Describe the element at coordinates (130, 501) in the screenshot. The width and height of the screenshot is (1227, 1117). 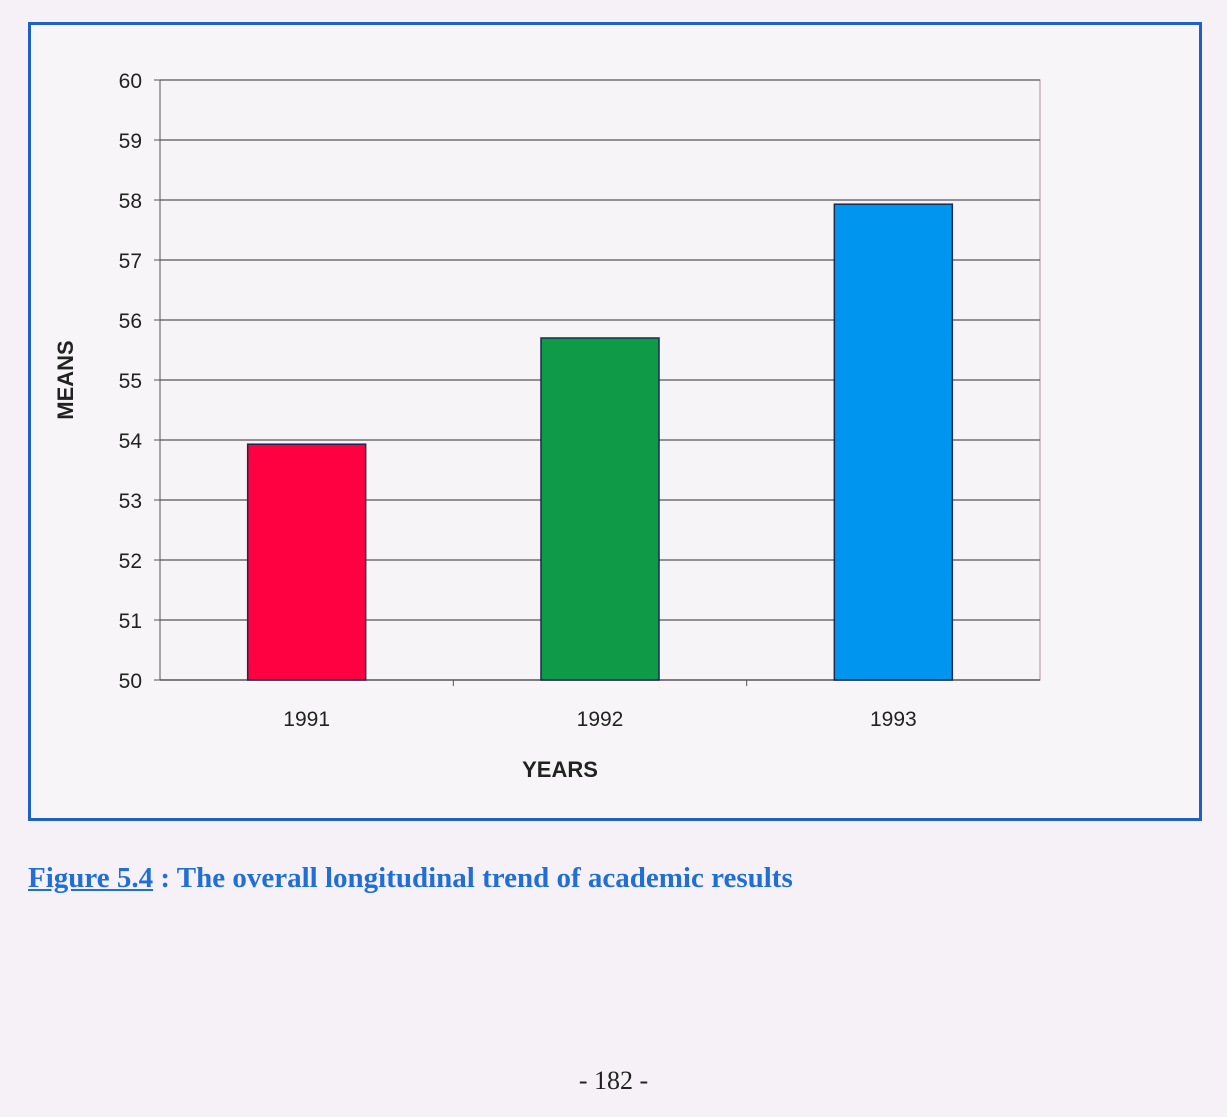
I see `y-tick-label: 53` at that location.